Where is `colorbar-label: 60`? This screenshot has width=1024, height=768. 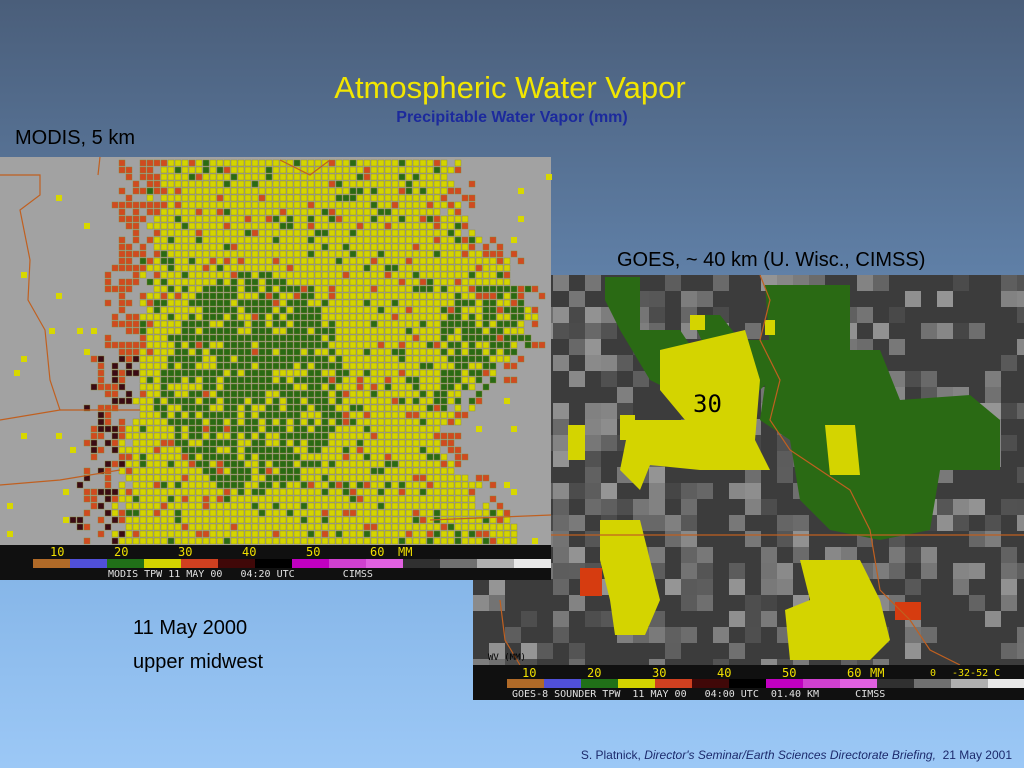 colorbar-label: 60 is located at coordinates (854, 673).